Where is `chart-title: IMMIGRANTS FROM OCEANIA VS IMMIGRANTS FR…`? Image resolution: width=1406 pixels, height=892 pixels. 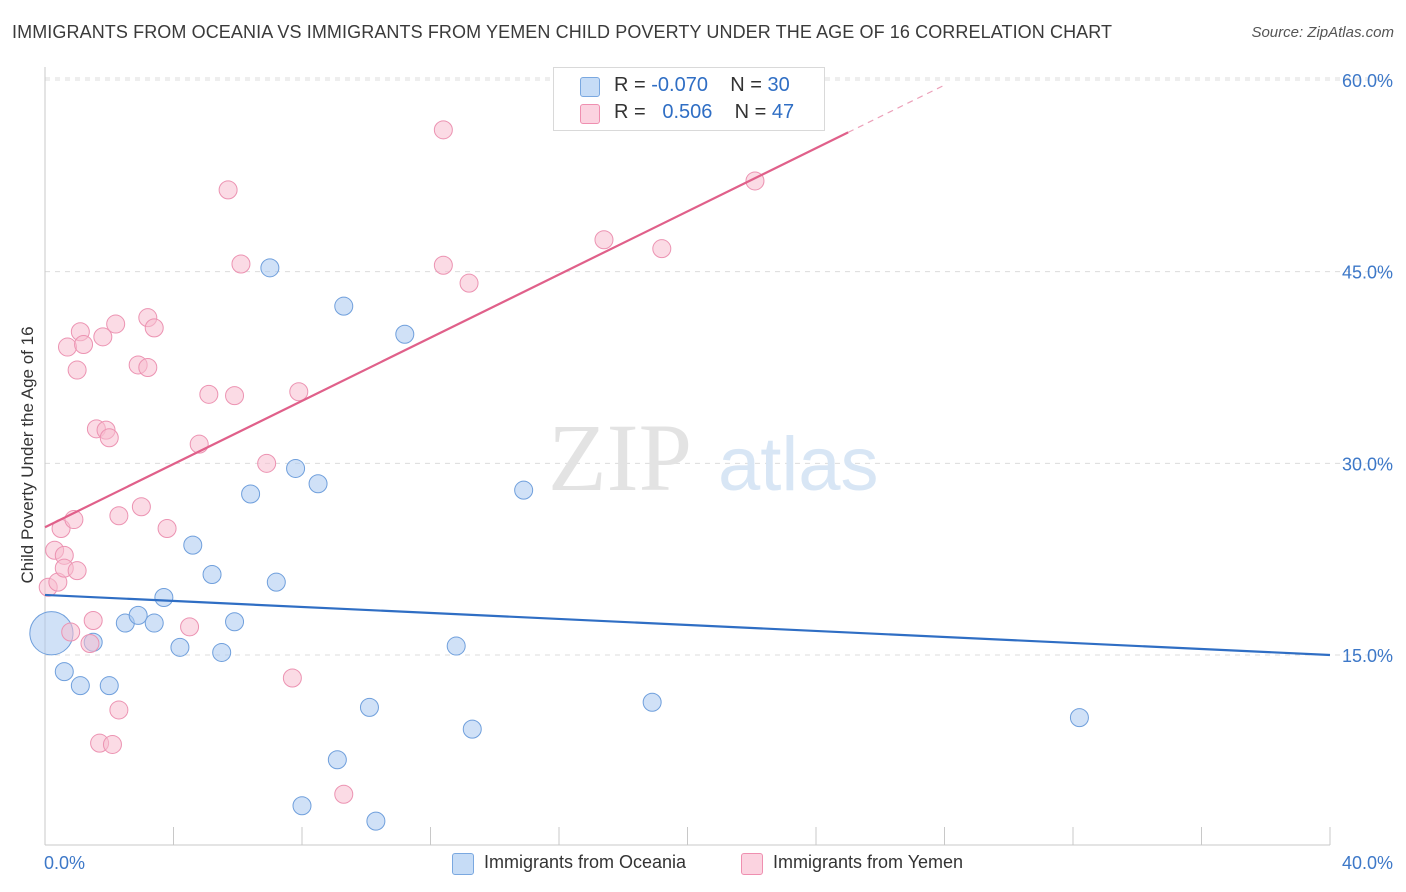
chart-title: IMMIGRANTS FROM OCEANIA VS IMMIGRANTS FR… is located at coordinates (562, 32).